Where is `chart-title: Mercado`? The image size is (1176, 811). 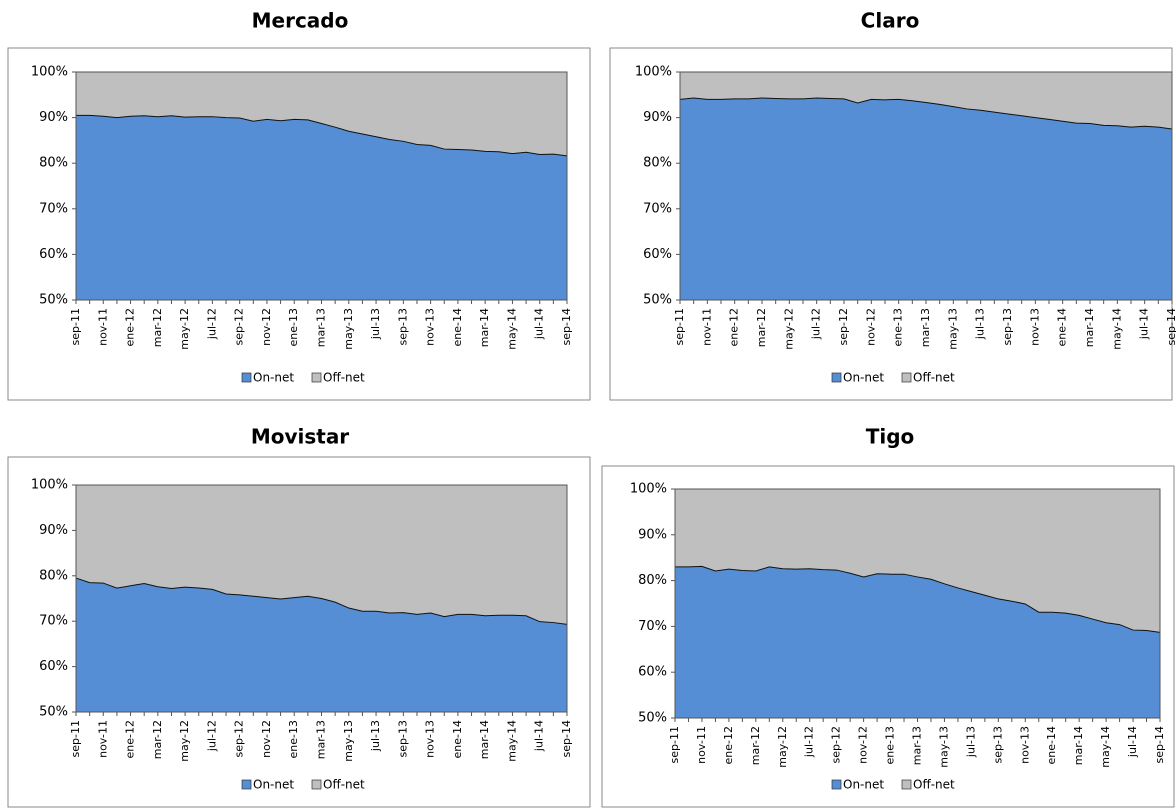 chart-title: Mercado is located at coordinates (300, 21).